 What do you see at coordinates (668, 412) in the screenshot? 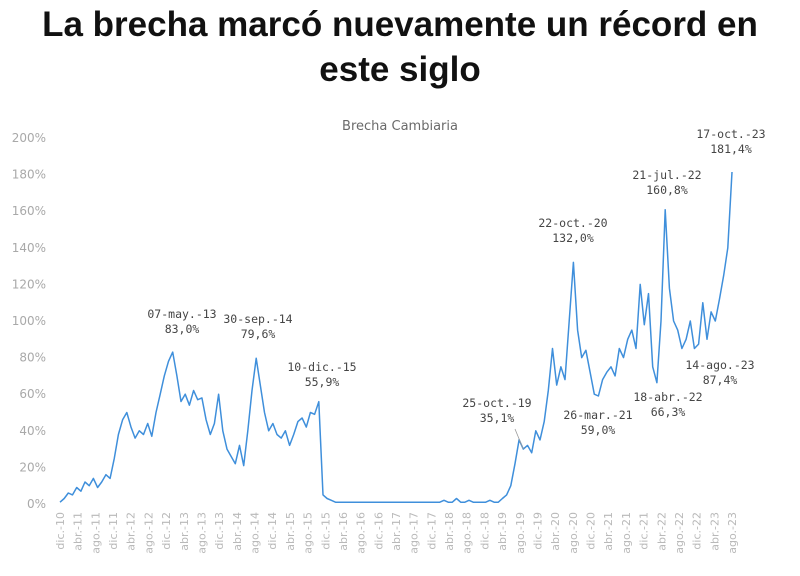
I see `annotation-value: 66,3%` at bounding box center [668, 412].